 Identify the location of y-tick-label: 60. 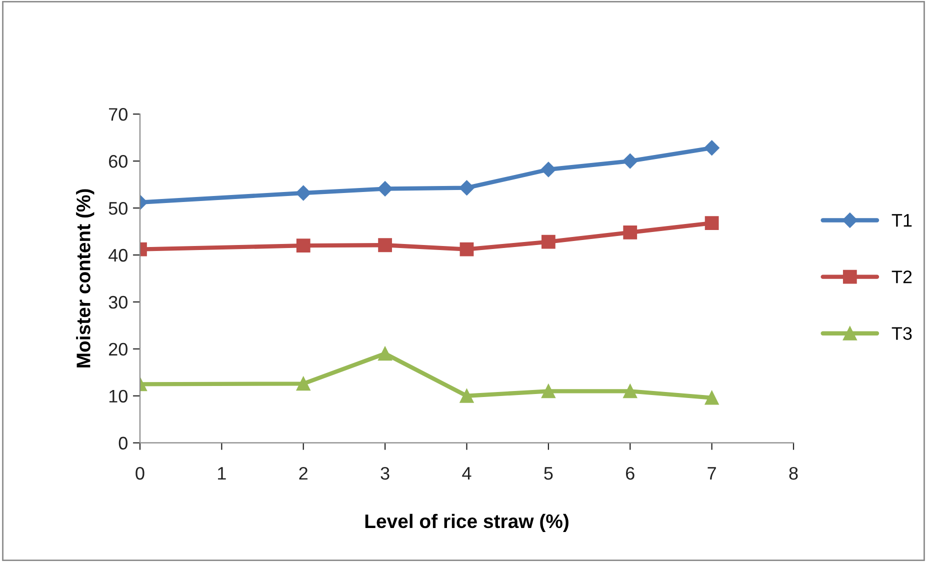
(118, 161).